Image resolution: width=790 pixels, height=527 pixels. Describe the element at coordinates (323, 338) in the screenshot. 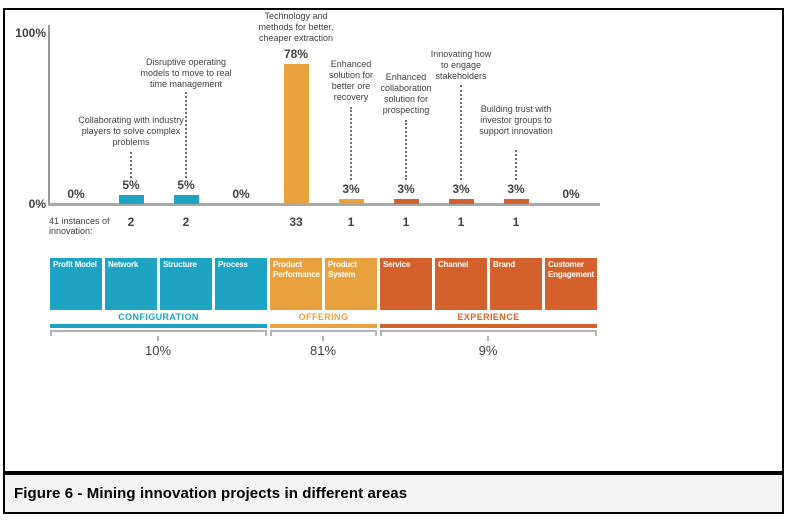

I see `bracket-tick-offering` at that location.